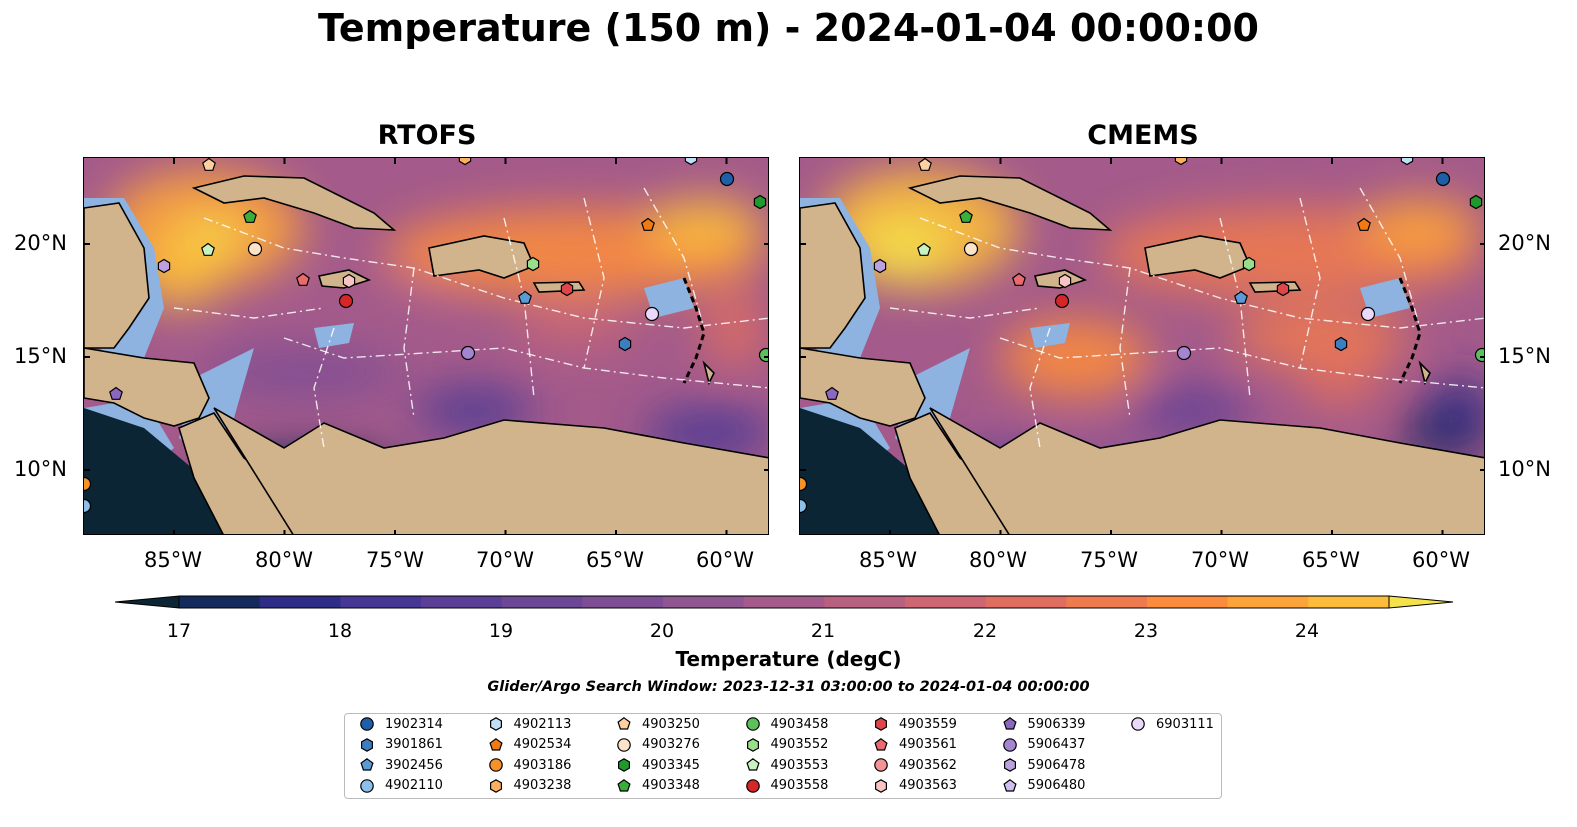 The width and height of the screenshot is (1577, 827). What do you see at coordinates (173, 560) in the screenshot?
I see `lon-label-85w: 85°W` at bounding box center [173, 560].